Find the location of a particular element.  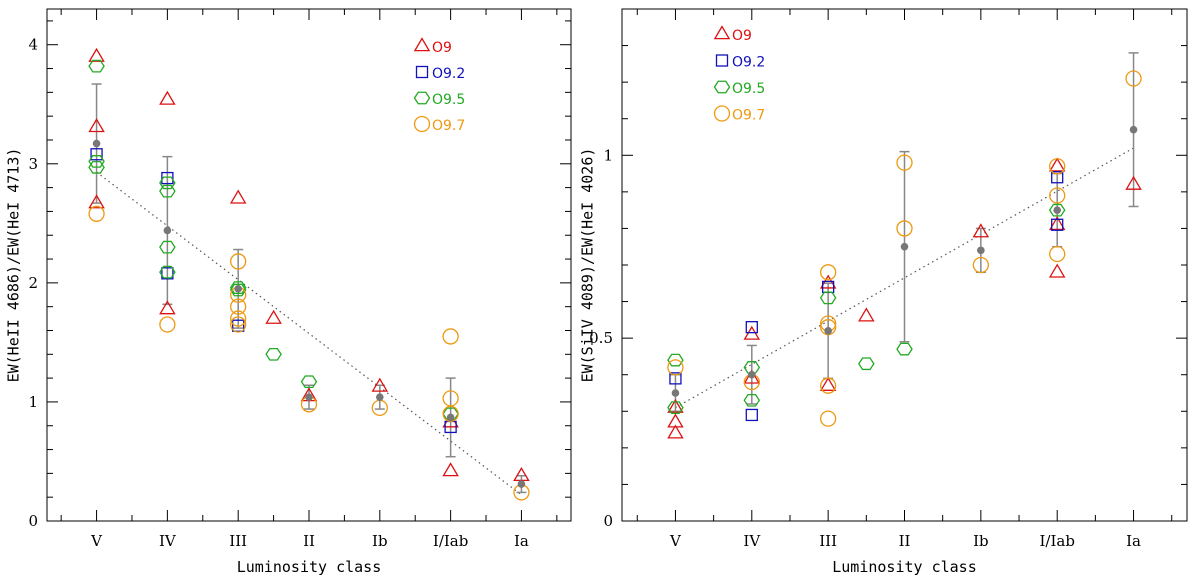

y-tick-label: 2 is located at coordinates (33, 283).